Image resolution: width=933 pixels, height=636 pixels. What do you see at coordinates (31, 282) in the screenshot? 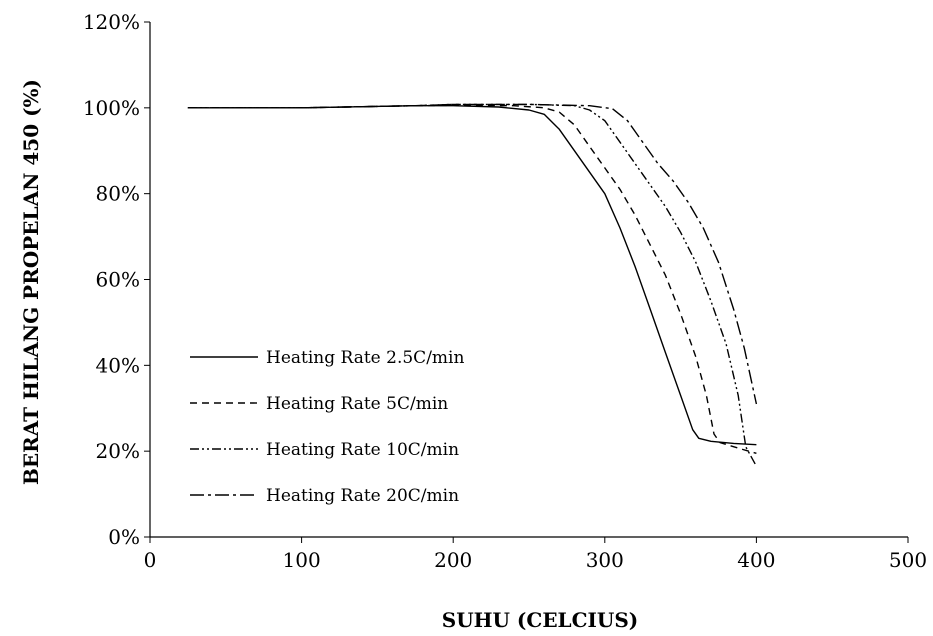
I see `y-axis-title: BERAT HILANG PROPELAN 450 (%)` at bounding box center [31, 282].